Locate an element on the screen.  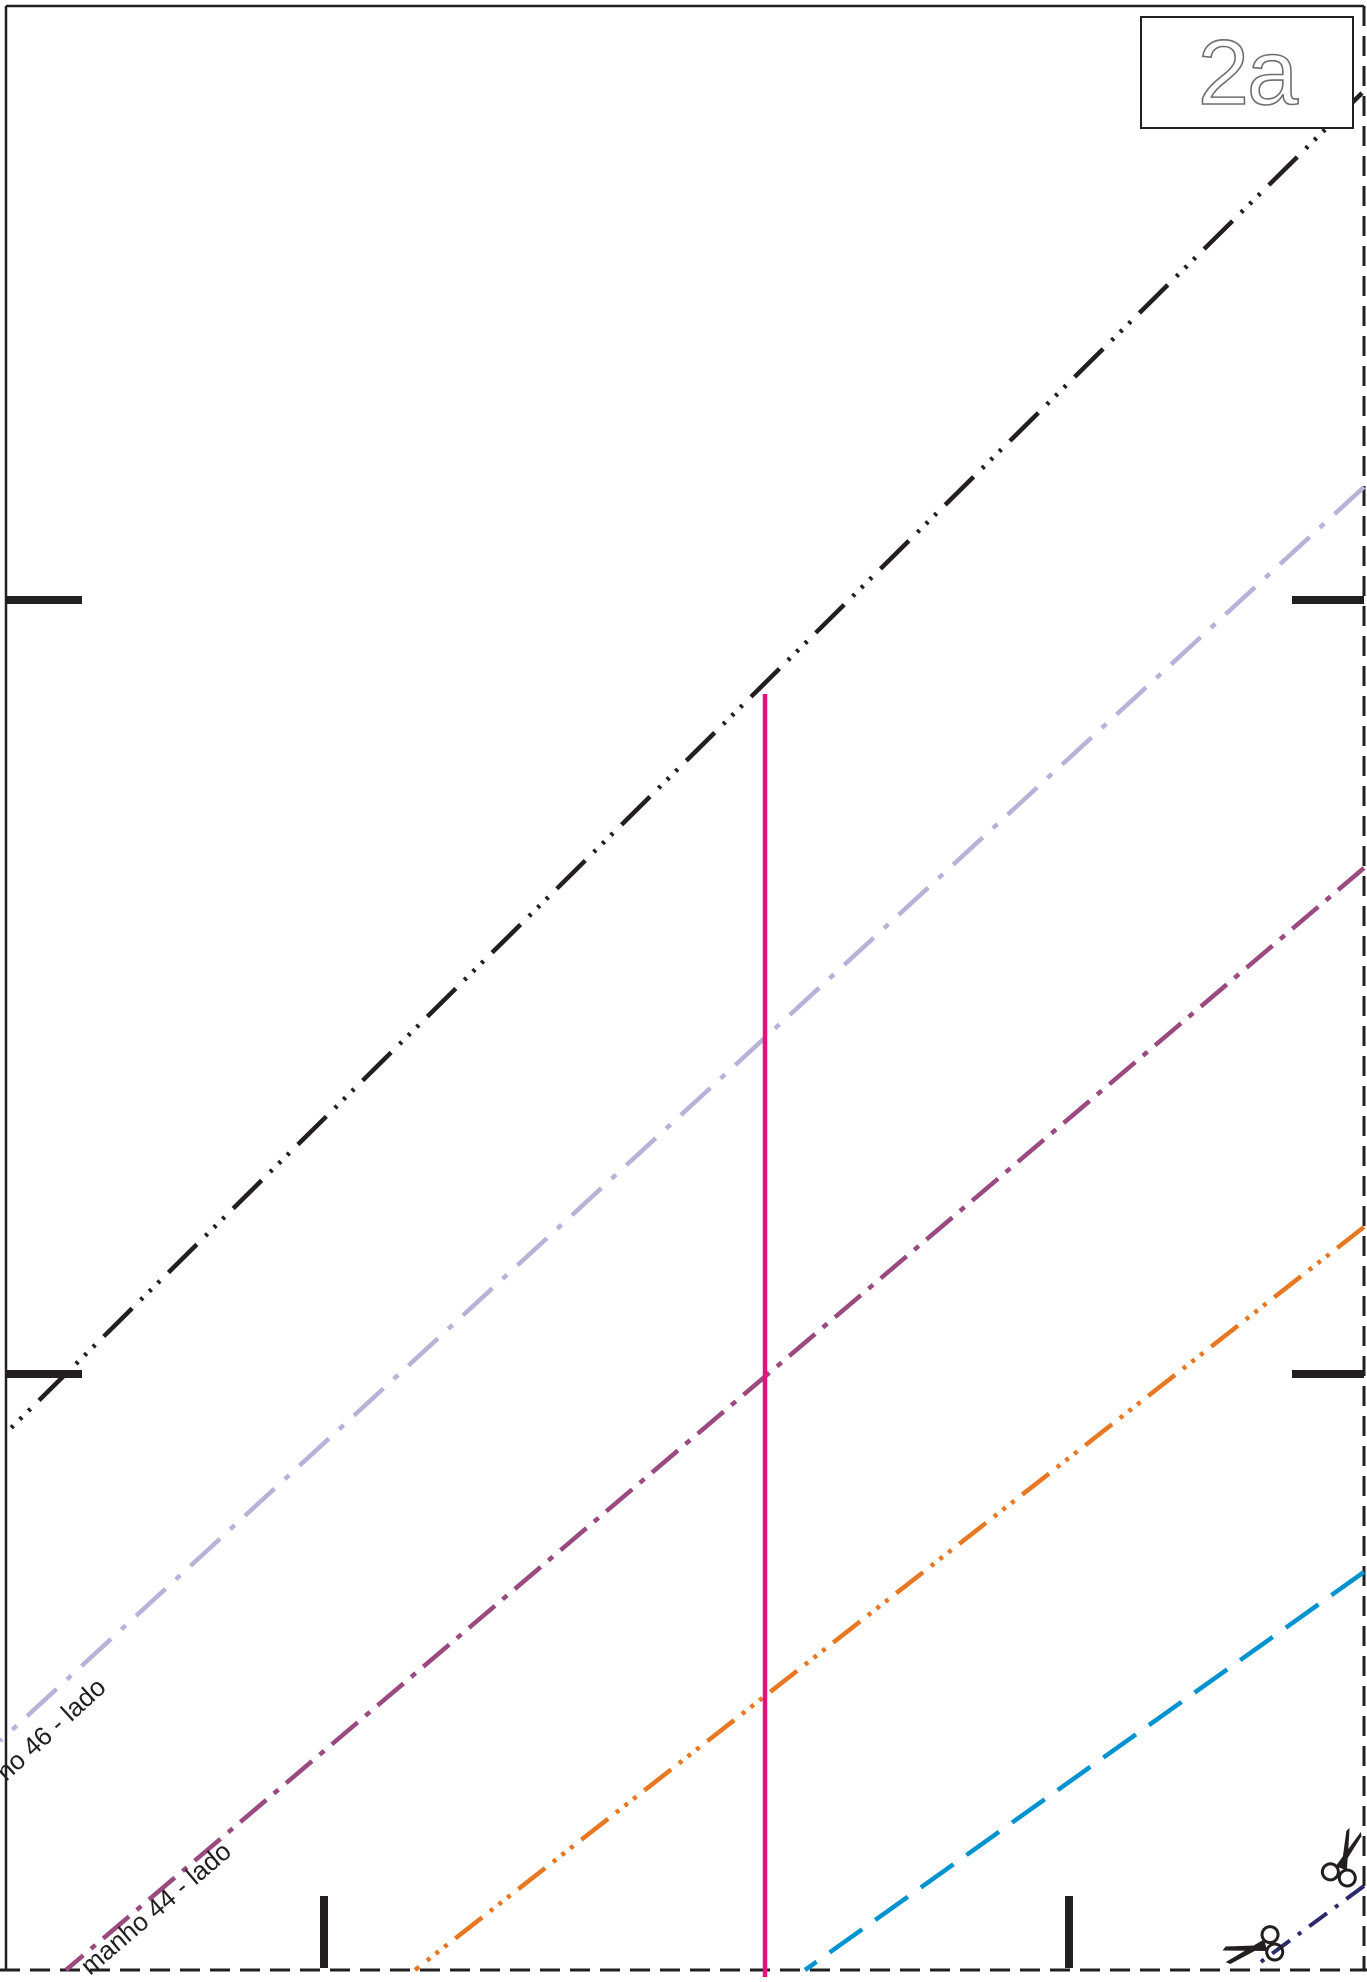
registration-mark-right-bottom is located at coordinates (1328, 1374).